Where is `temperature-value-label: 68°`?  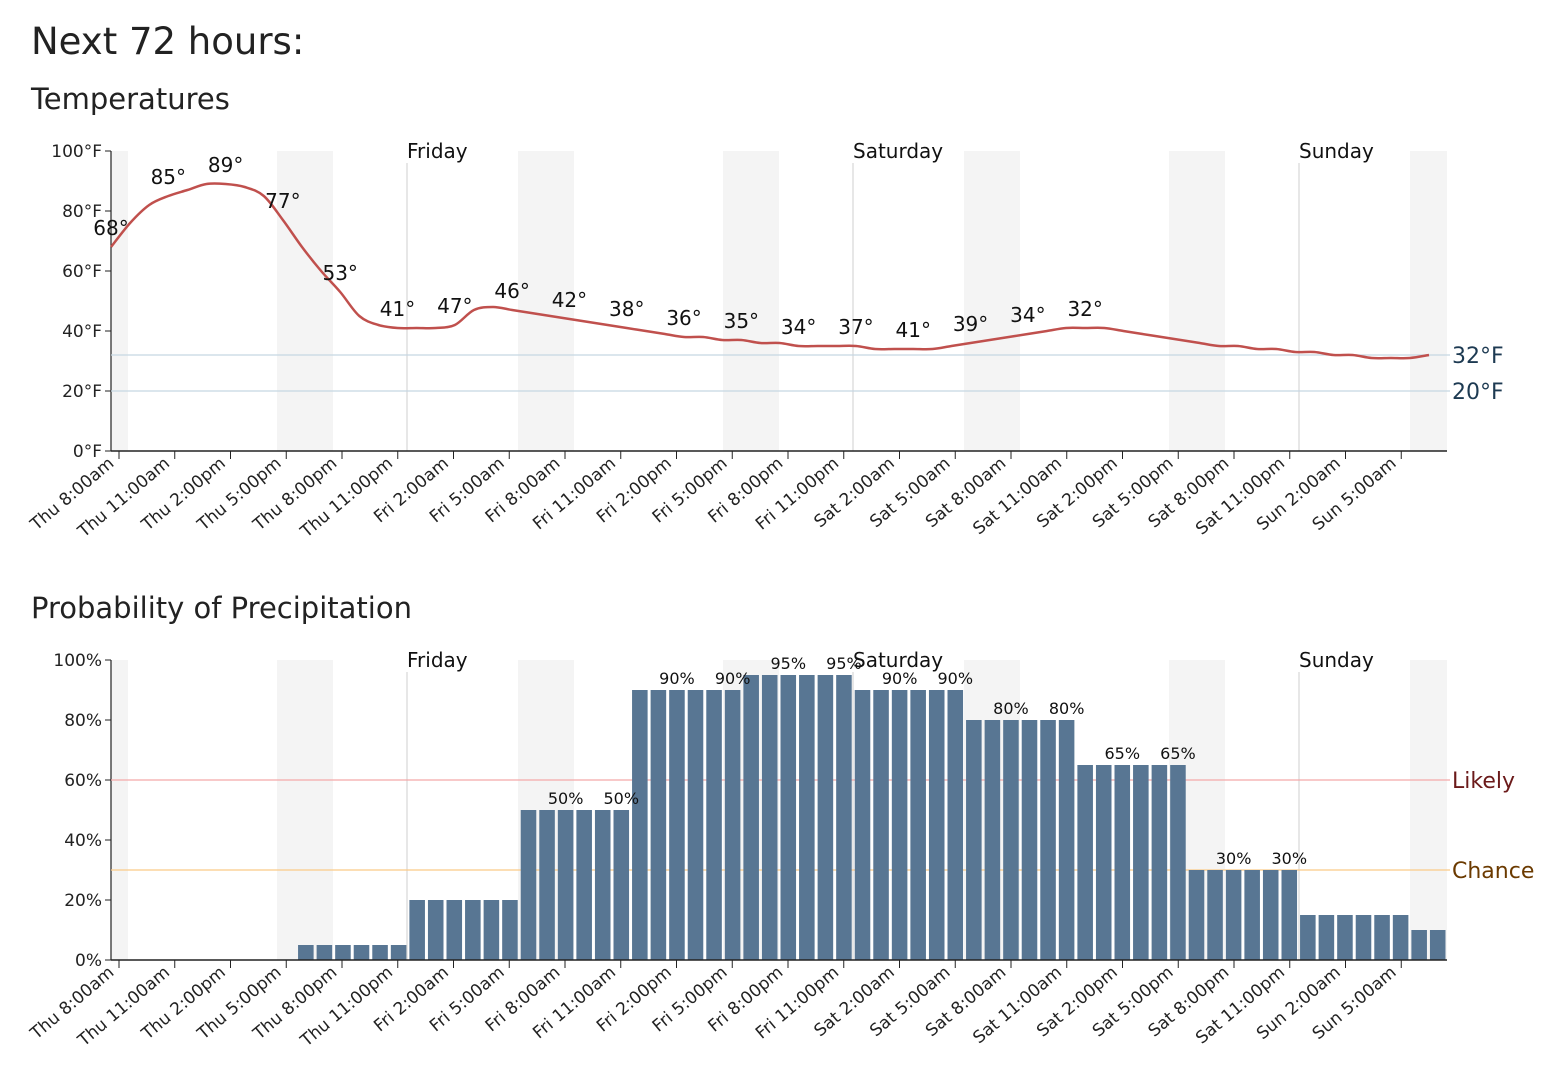
temperature-value-label: 68° is located at coordinates (110, 228).